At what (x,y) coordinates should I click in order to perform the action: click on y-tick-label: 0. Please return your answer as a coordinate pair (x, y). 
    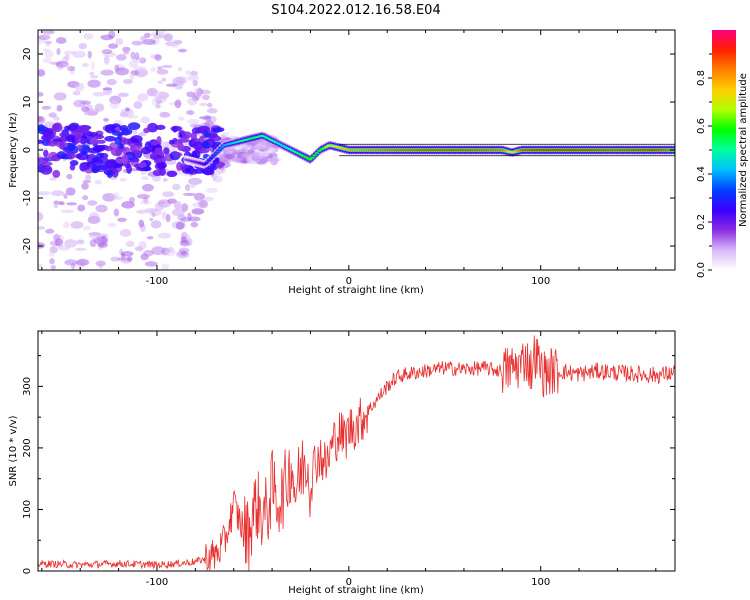
    Looking at the image, I should click on (27, 150).